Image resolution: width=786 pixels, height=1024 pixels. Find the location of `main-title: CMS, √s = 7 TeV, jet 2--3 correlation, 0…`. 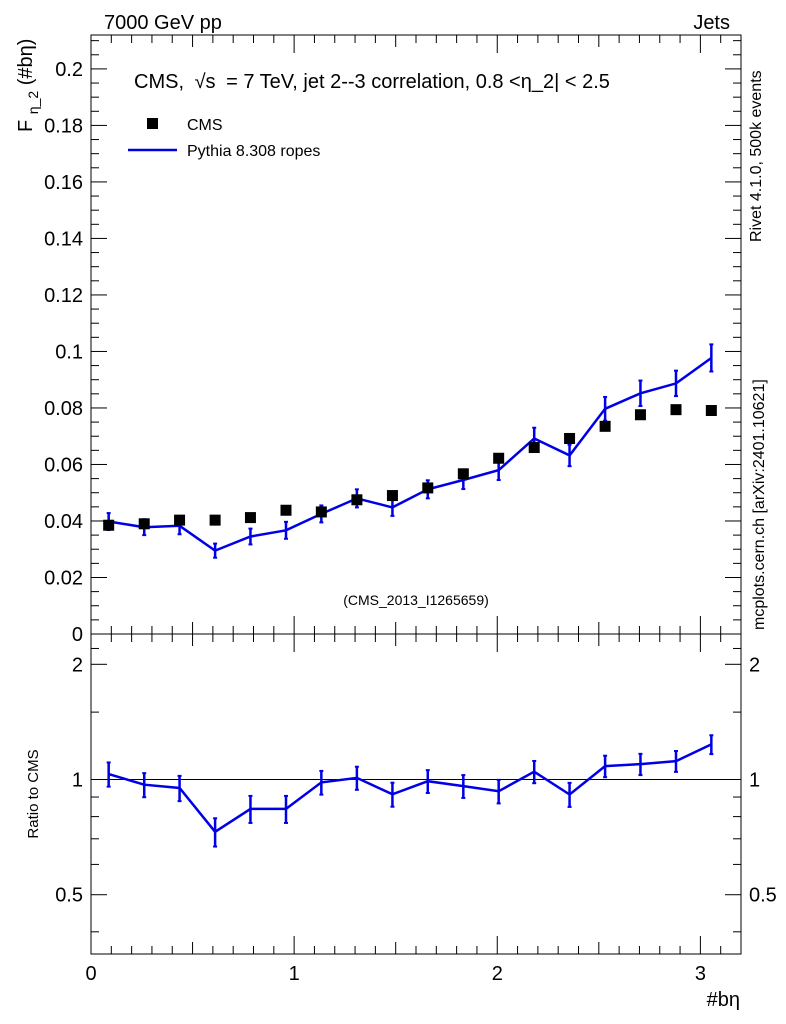

main-title: CMS, √s = 7 TeV, jet 2--3 correlation, 0… is located at coordinates (372, 82).